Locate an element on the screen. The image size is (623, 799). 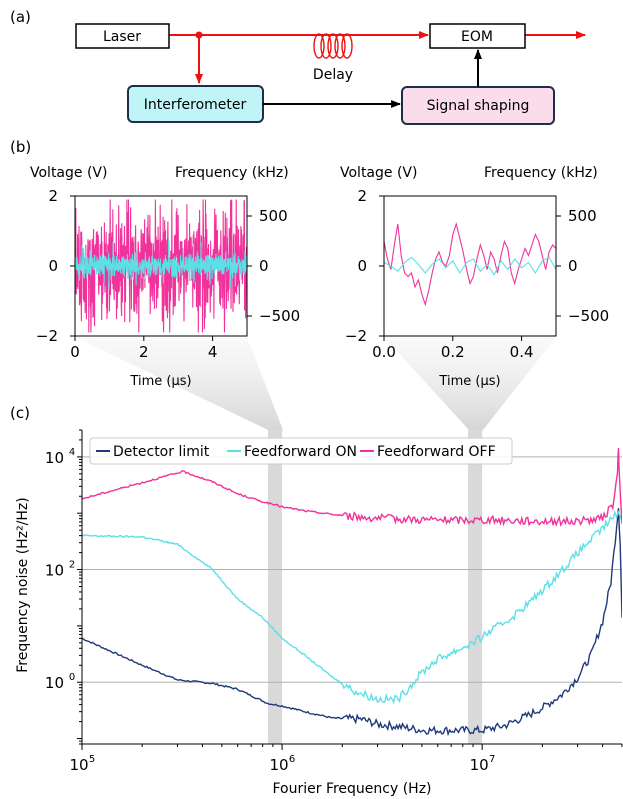
legend-label: Detector limit is located at coordinates (161, 452).